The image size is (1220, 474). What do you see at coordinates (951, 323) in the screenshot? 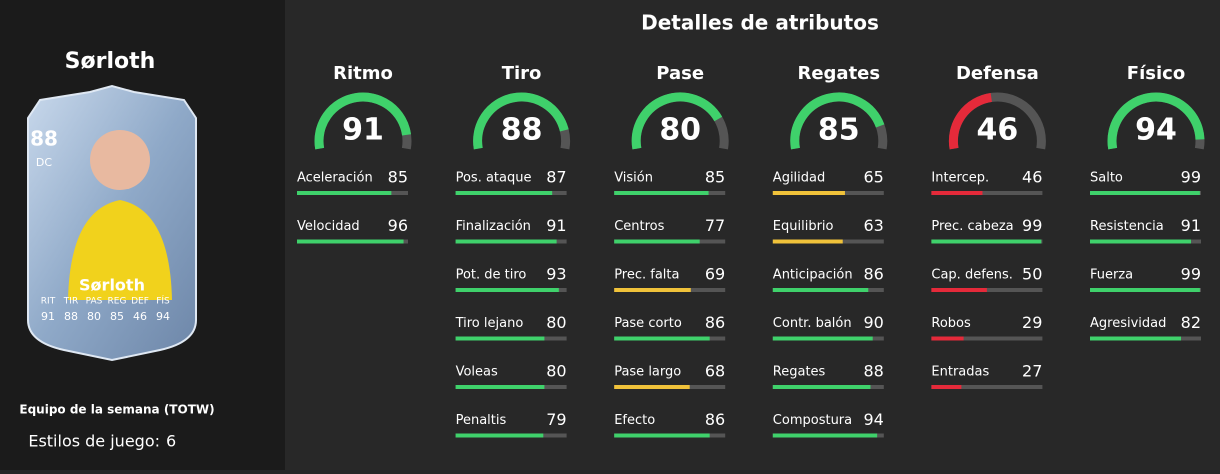
I see `stat-name: Robos` at bounding box center [951, 323].